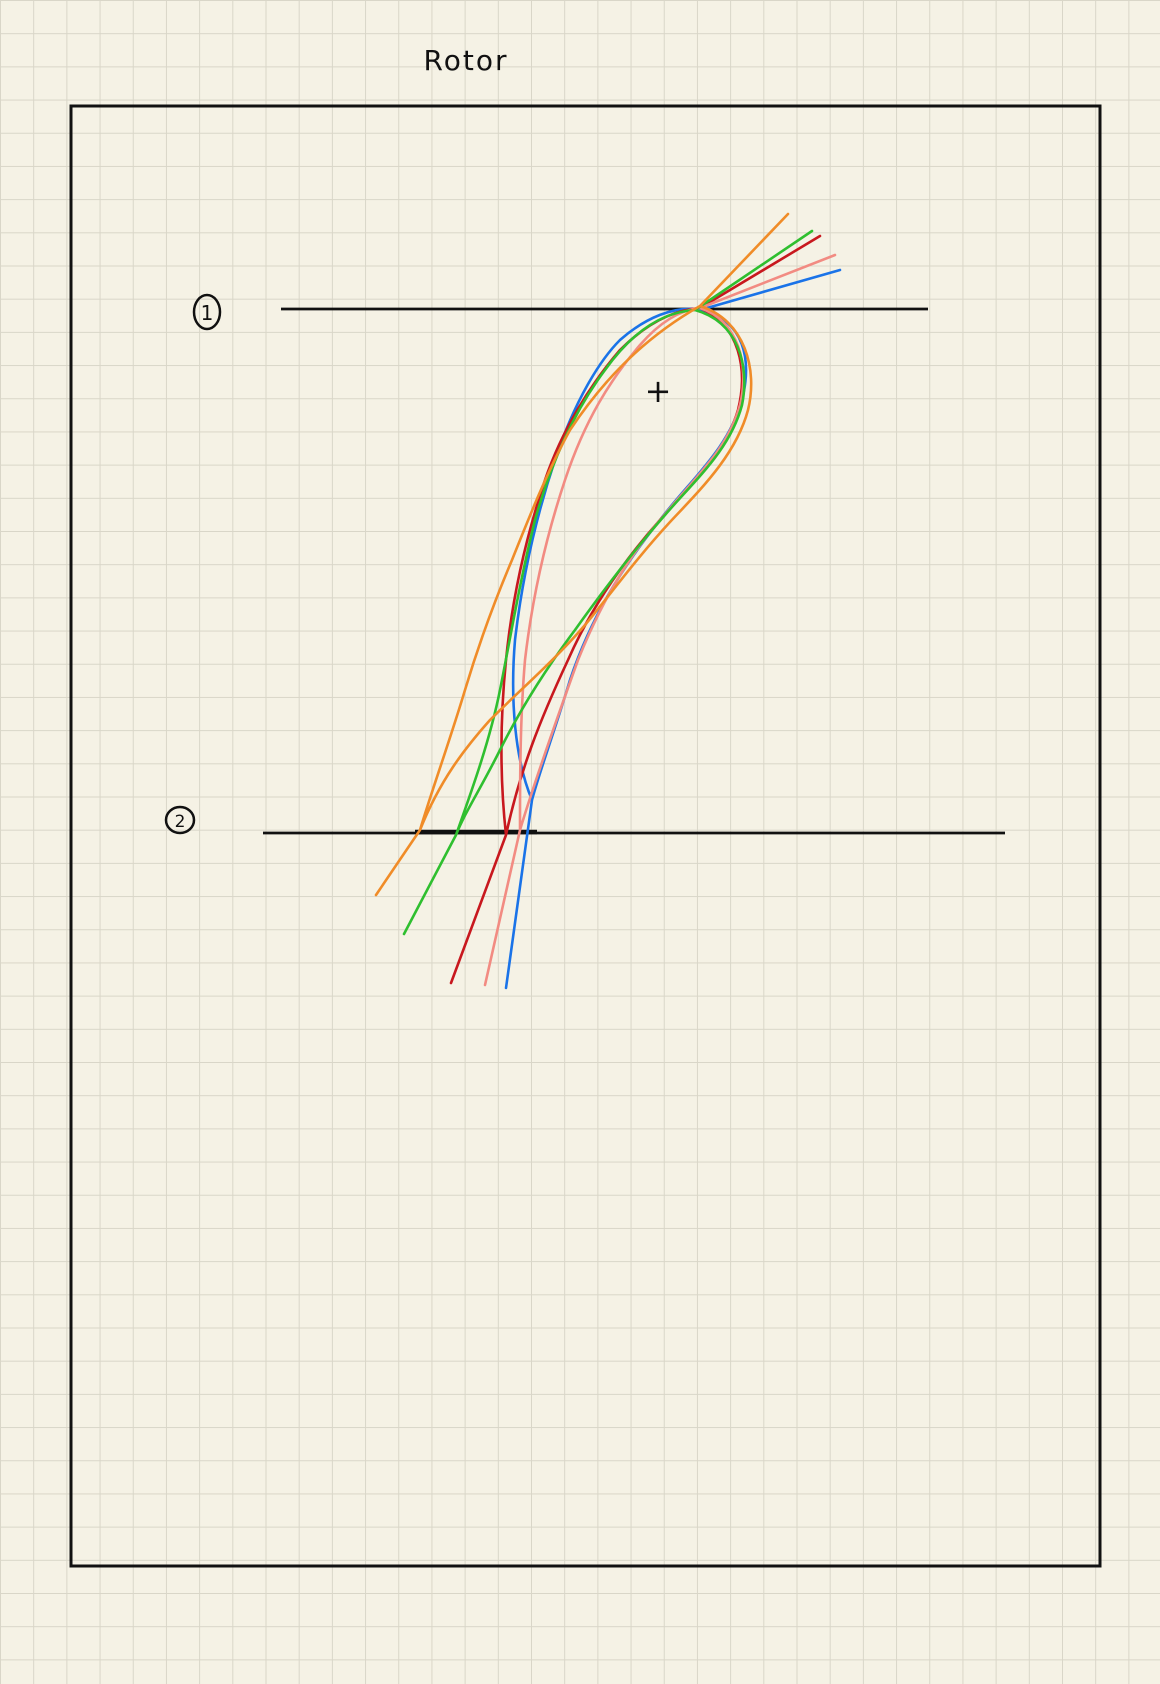 This screenshot has width=1160, height=1684. What do you see at coordinates (207, 313) in the screenshot?
I see `station-1-label: 1` at bounding box center [207, 313].